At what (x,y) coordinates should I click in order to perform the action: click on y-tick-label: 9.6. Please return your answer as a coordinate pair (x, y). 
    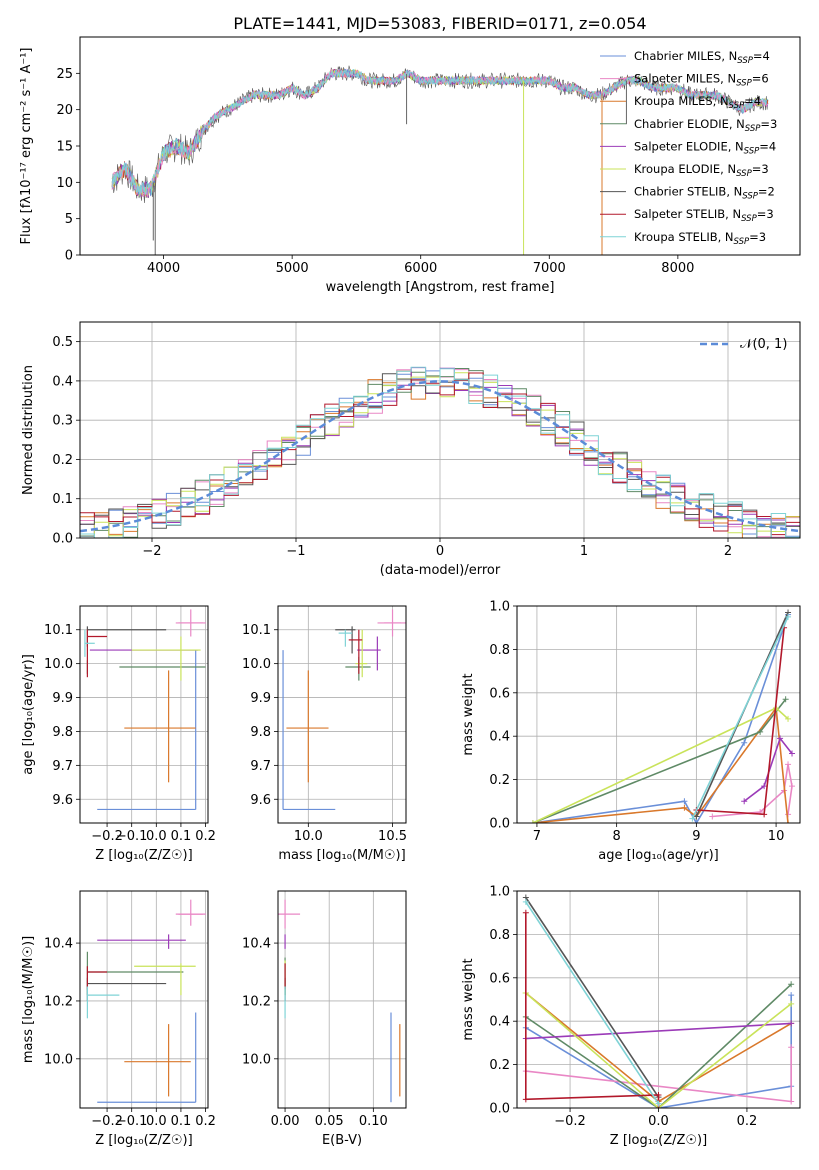
    Looking at the image, I should click on (62, 800).